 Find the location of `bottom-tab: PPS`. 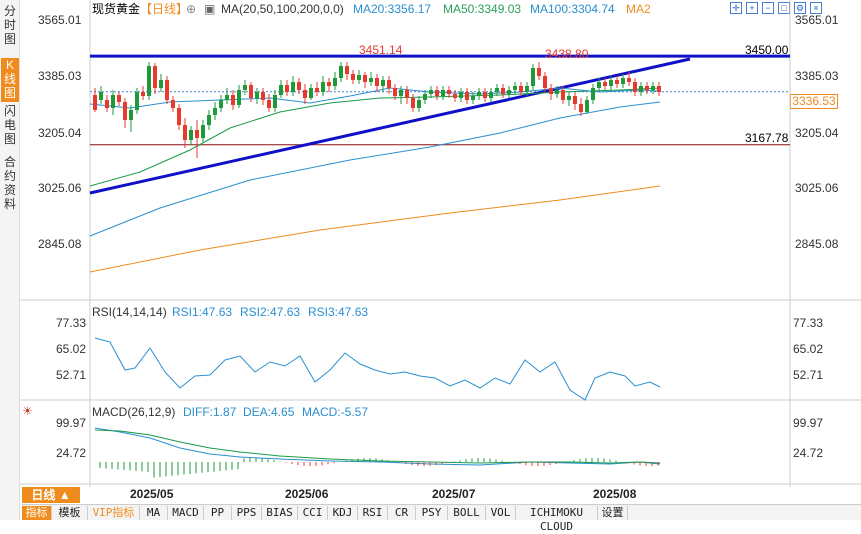

bottom-tab: PPS is located at coordinates (247, 513).